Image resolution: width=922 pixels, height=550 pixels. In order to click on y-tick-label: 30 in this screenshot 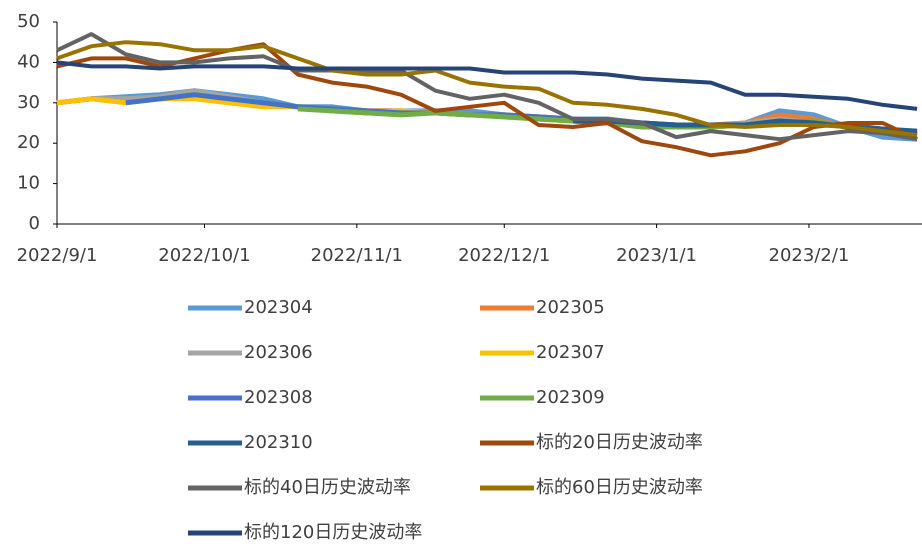, I will do `click(28, 102)`.